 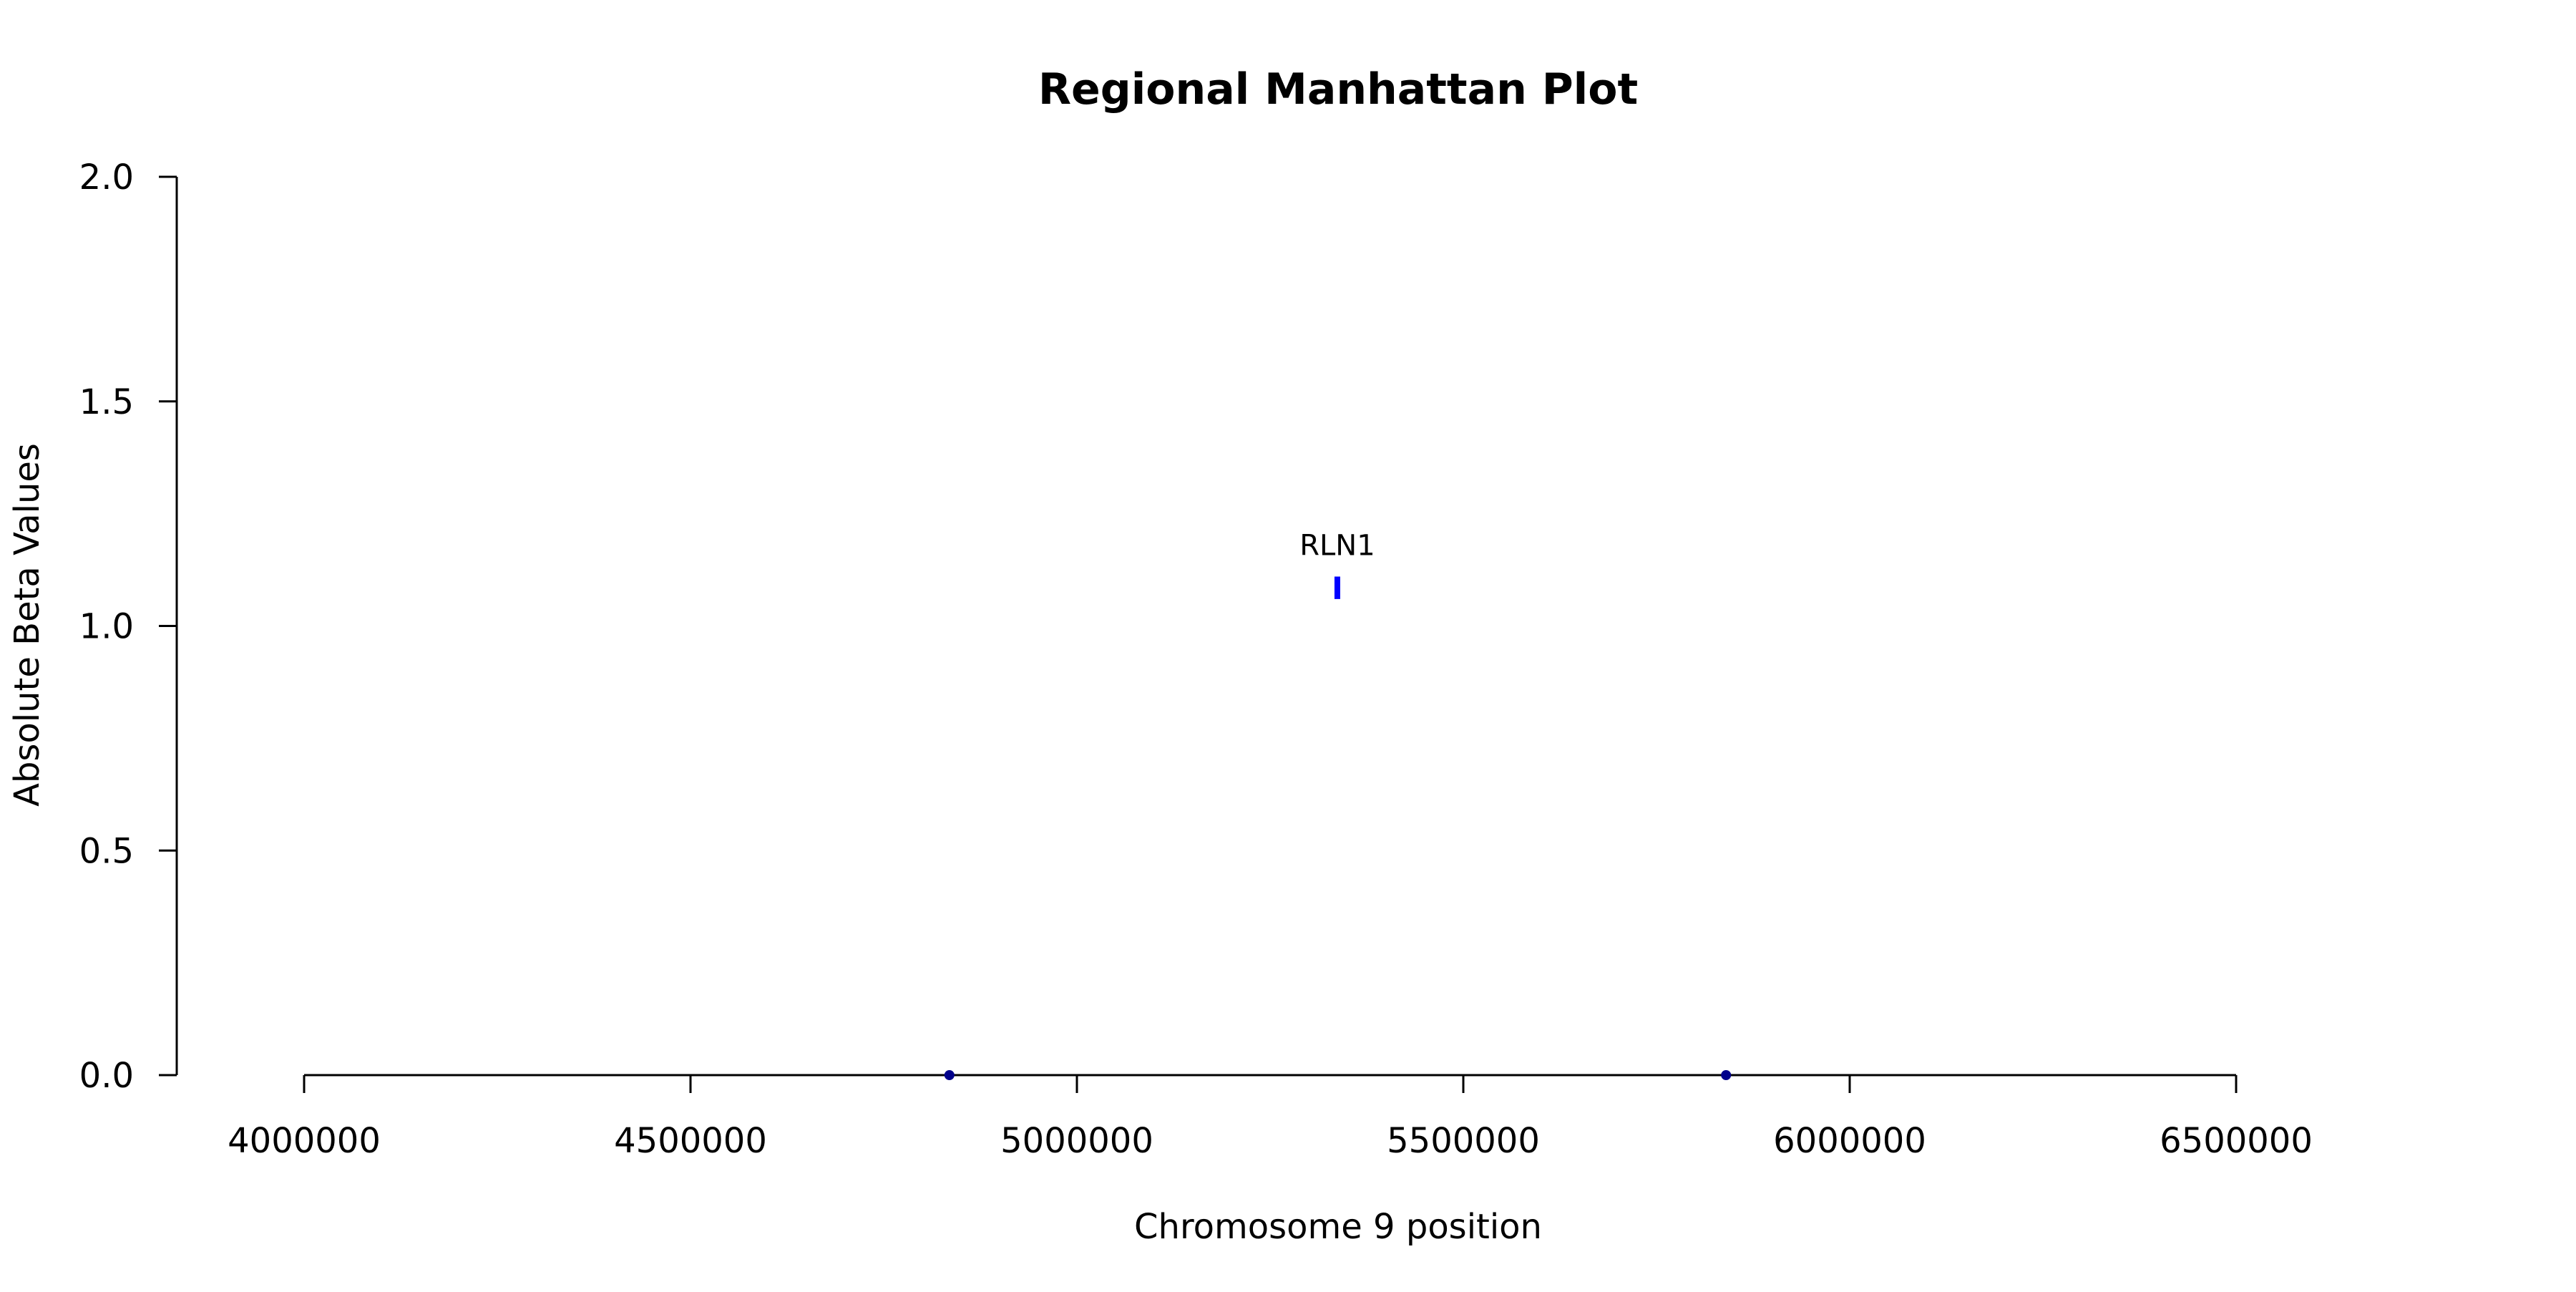 I want to click on x-tick-label: 5000000, so click(x=1076, y=1141).